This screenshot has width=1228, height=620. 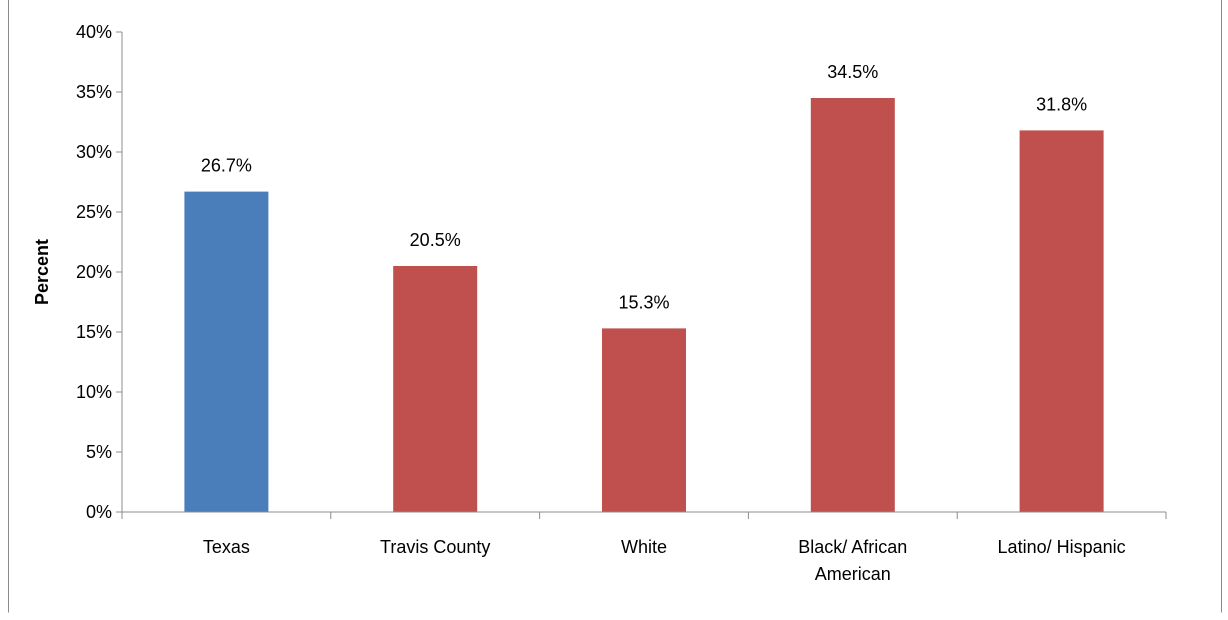 What do you see at coordinates (435, 547) in the screenshot?
I see `x-tick-label: Travis County` at bounding box center [435, 547].